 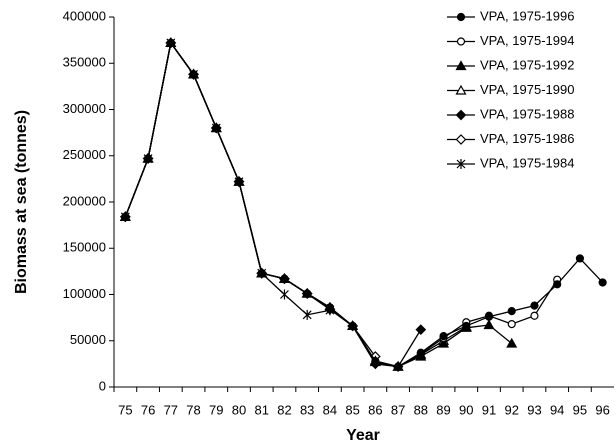 What do you see at coordinates (527, 138) in the screenshot?
I see `legend-label: VPA, 1975-1986` at bounding box center [527, 138].